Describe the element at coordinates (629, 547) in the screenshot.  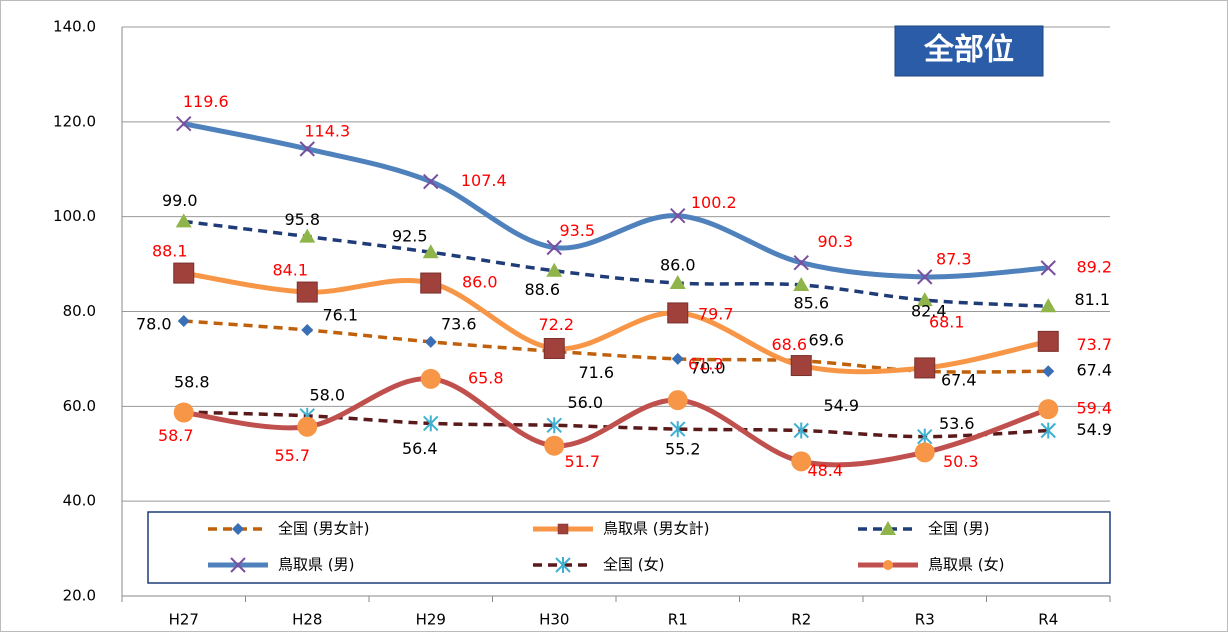
I see `legend` at that location.